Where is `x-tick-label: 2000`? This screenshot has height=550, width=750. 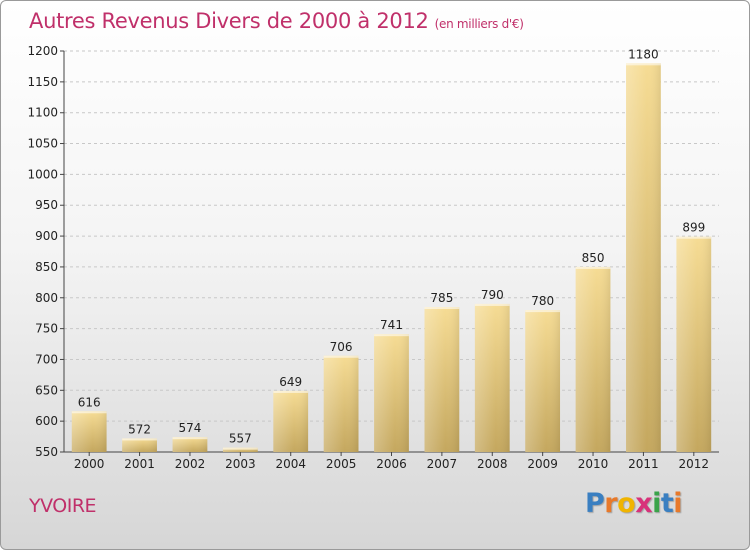
x-tick-label: 2000 is located at coordinates (89, 464).